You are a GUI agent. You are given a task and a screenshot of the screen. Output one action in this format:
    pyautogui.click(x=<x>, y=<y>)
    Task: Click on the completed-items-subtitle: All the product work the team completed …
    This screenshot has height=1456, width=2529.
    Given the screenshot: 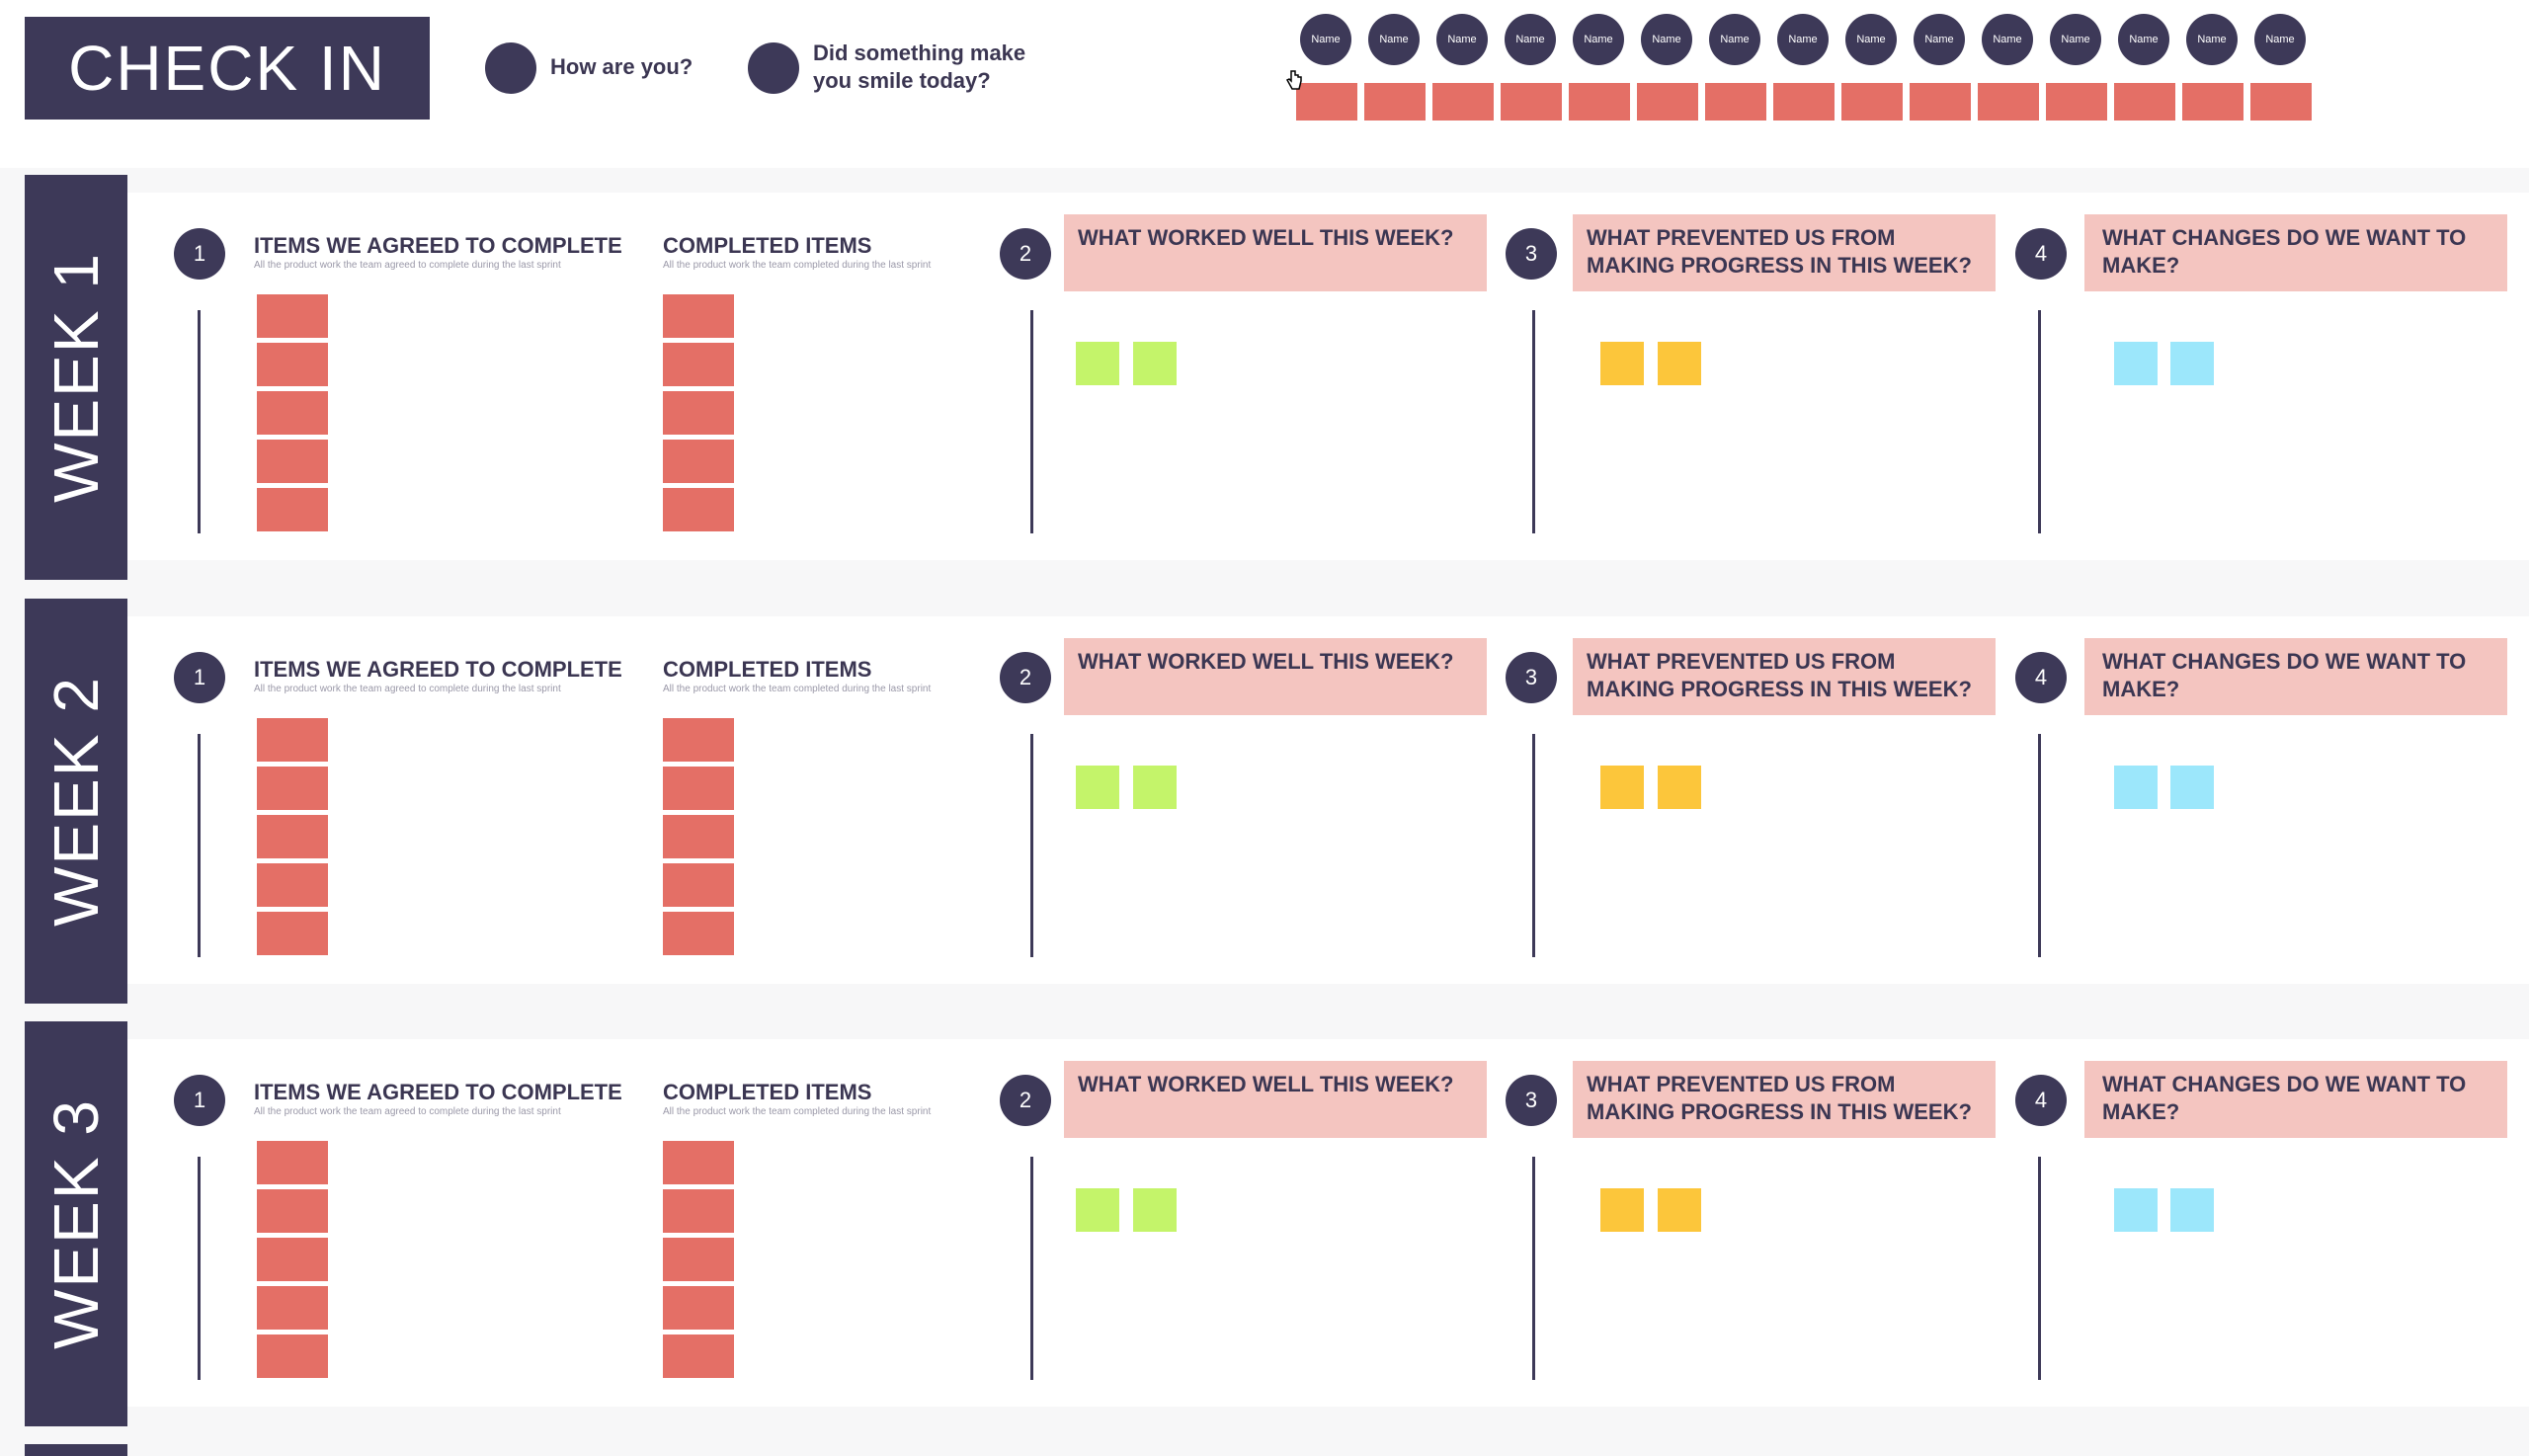 What is the action you would take?
    pyautogui.click(x=797, y=689)
    